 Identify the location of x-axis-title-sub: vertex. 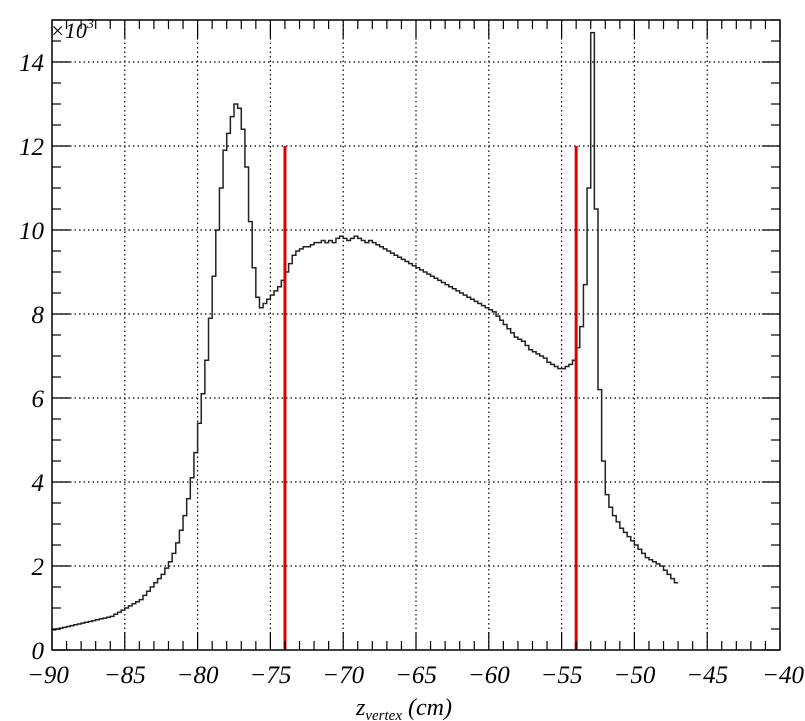
(383, 714).